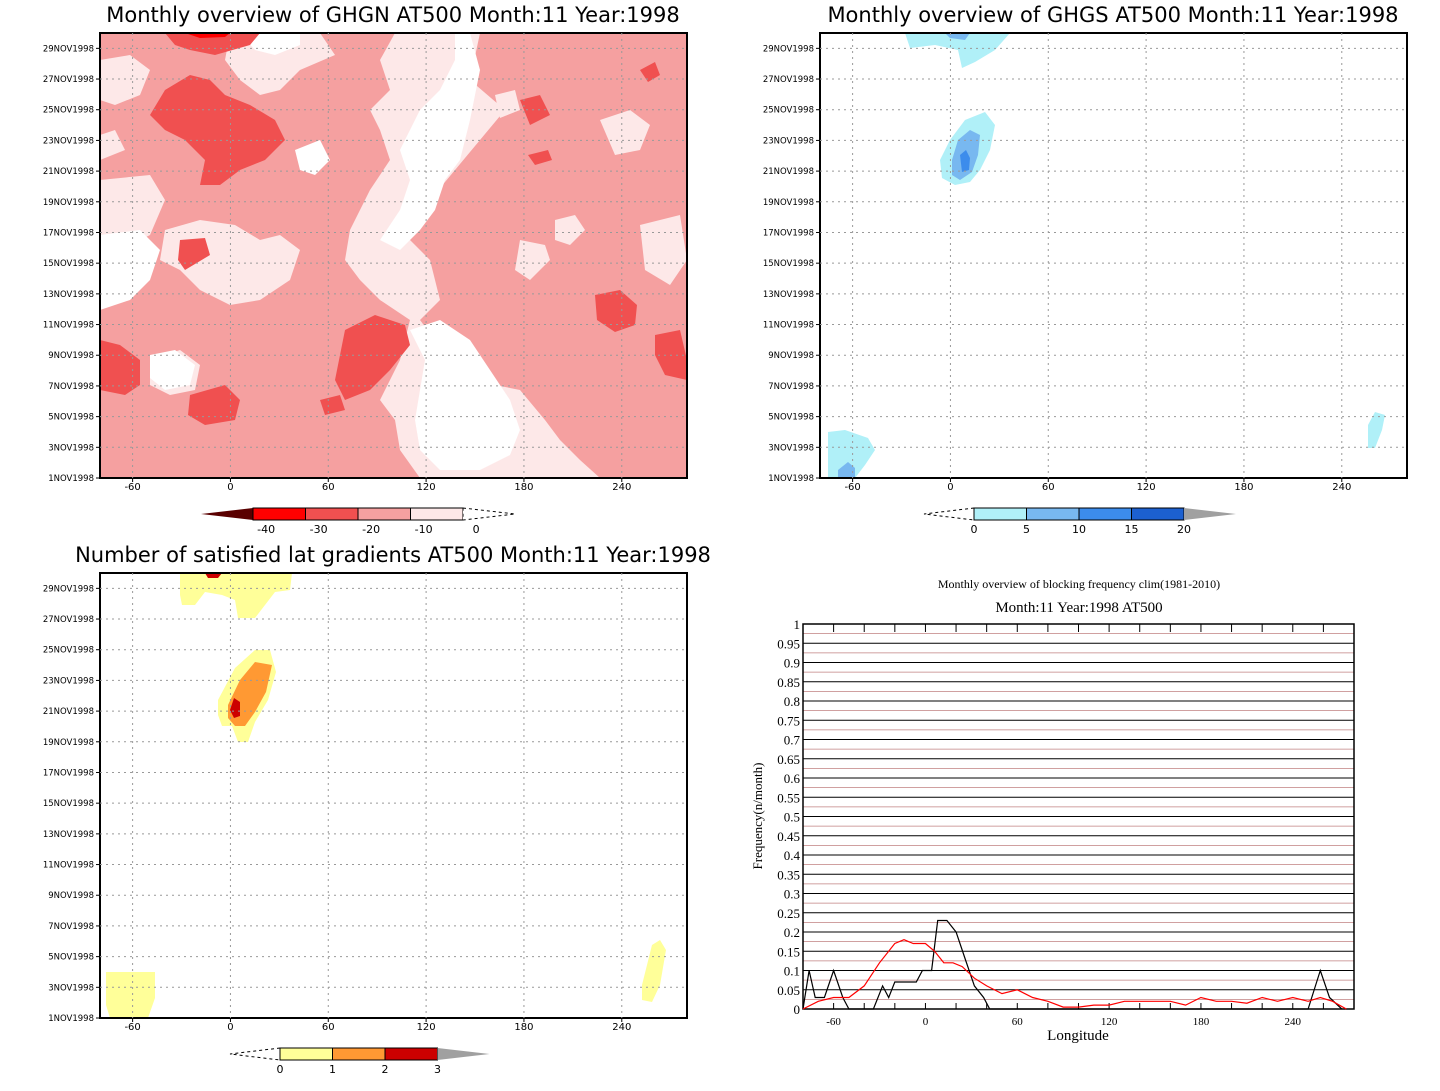 The image size is (1440, 1091). Describe the element at coordinates (1026, 529) in the screenshot. I see `colorbar-label: 5` at that location.